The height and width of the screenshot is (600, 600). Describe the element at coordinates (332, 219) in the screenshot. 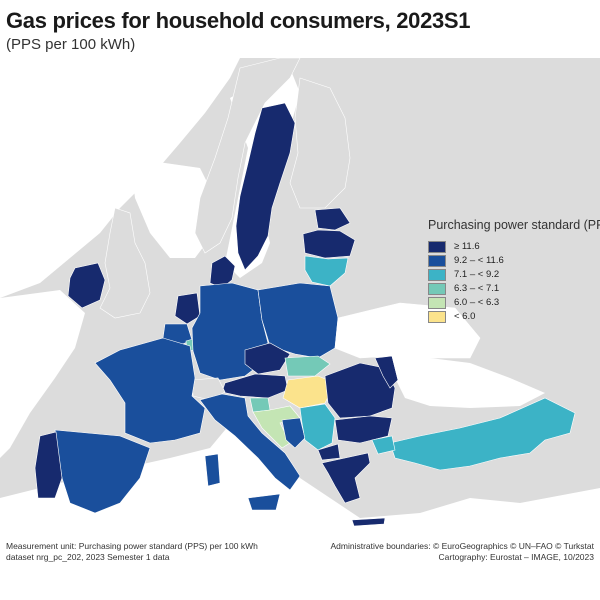

I see `country-ee: Estonia` at that location.